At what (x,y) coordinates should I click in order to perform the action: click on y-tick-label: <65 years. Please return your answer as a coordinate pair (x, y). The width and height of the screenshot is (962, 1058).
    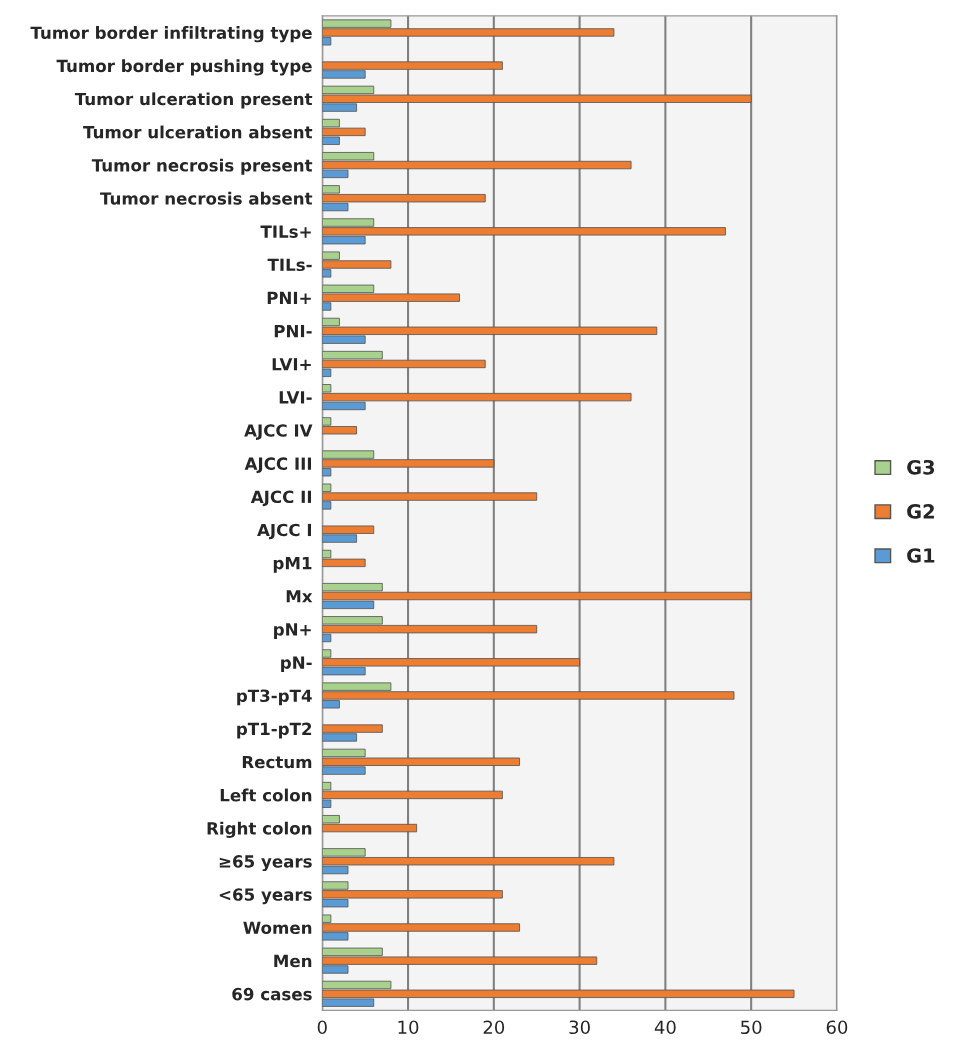
    Looking at the image, I should click on (265, 896).